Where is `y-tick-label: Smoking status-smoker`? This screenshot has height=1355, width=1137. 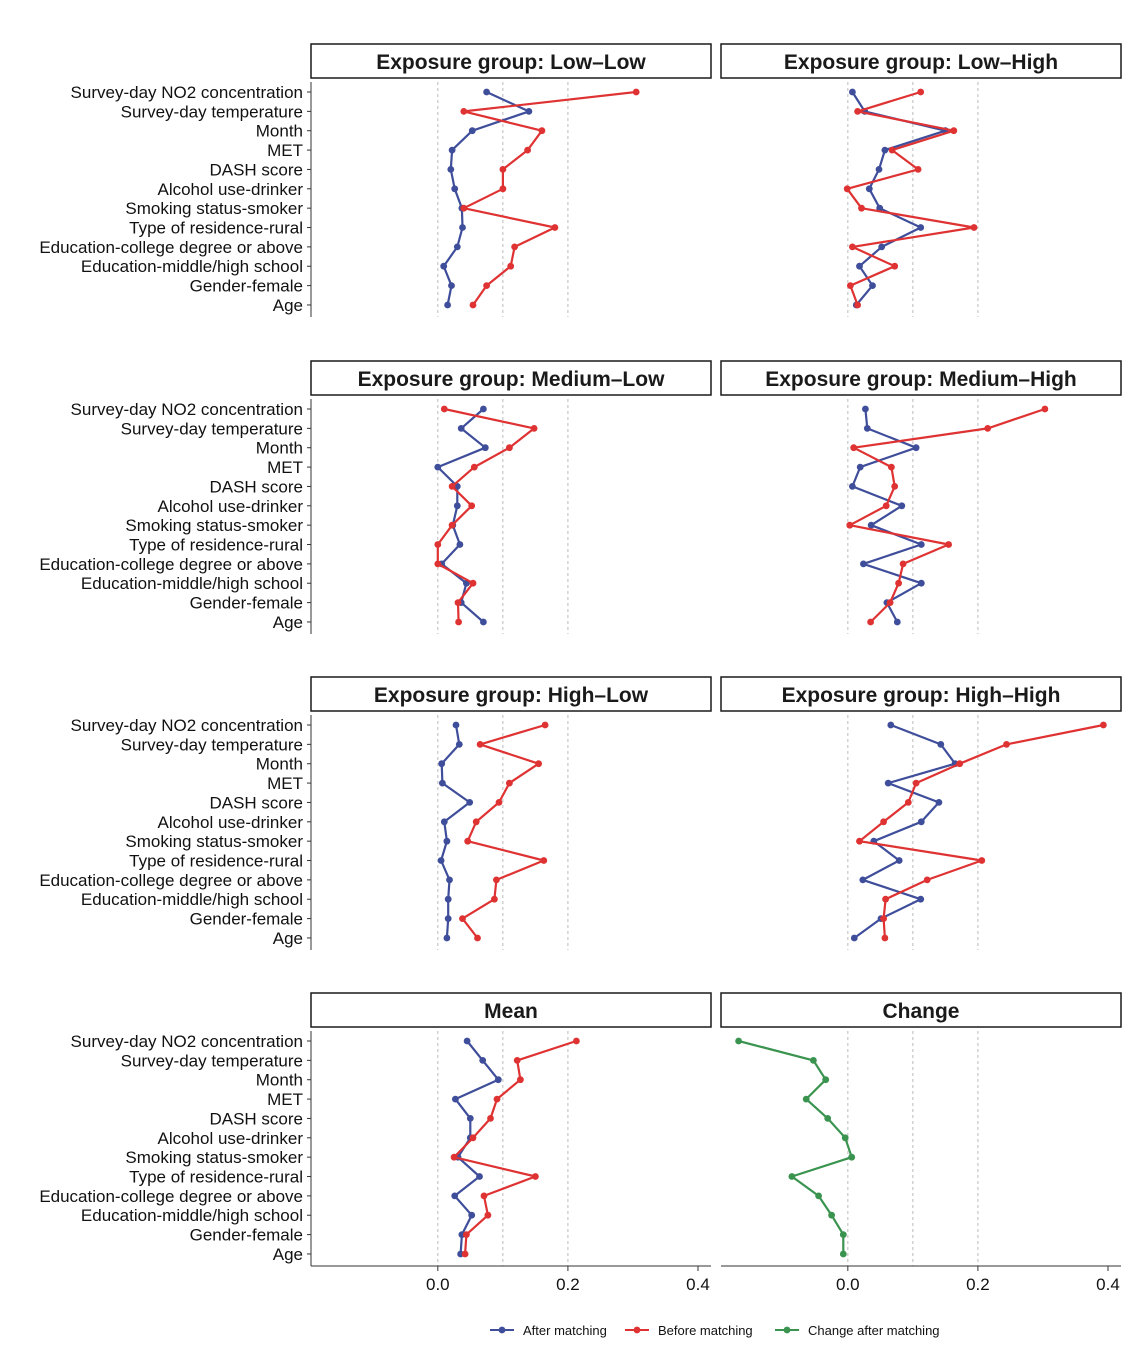
y-tick-label: Smoking status-smoker is located at coordinates (214, 1157).